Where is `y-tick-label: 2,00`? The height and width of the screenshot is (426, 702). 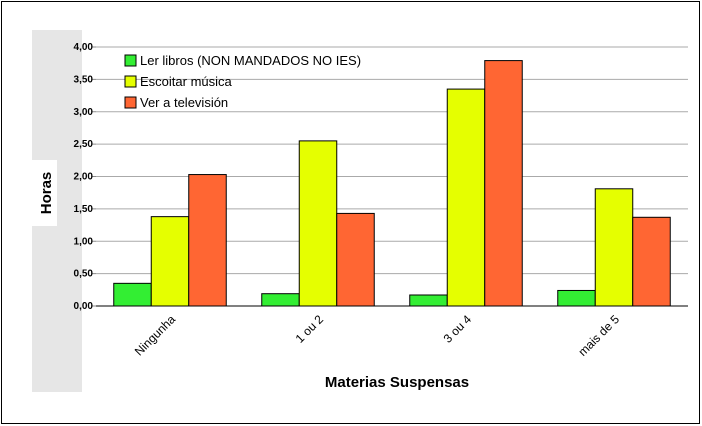
y-tick-label: 2,00 is located at coordinates (84, 177).